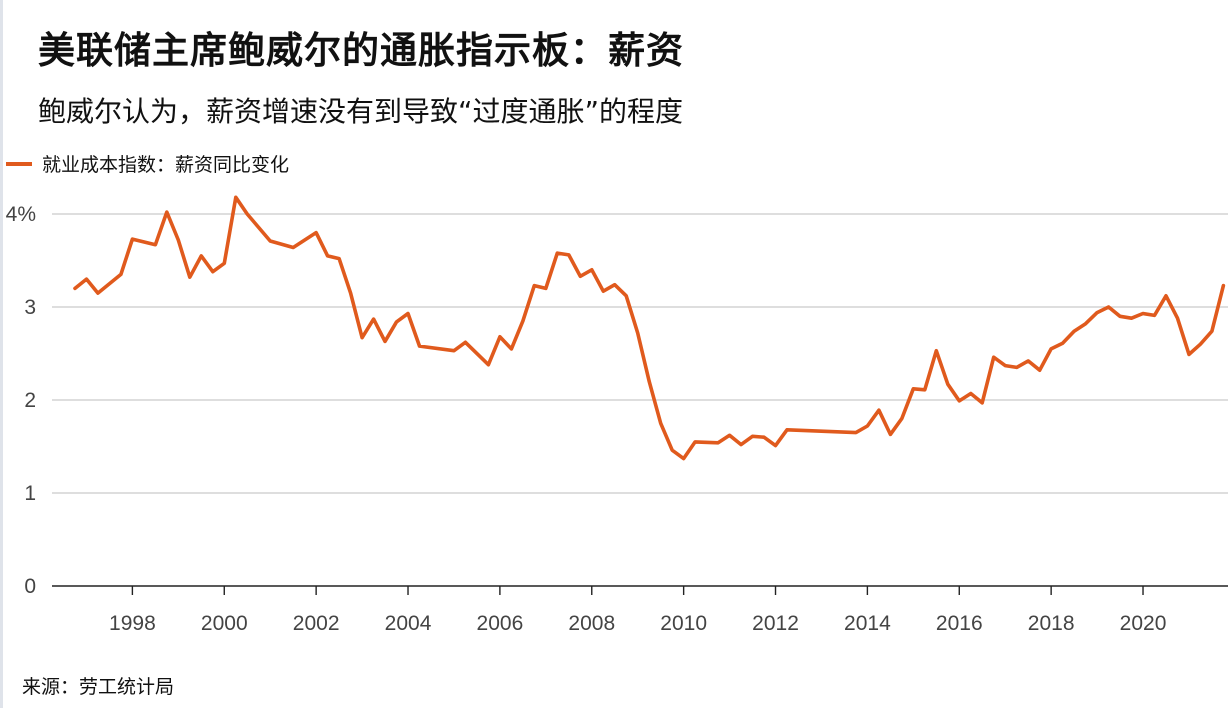  I want to click on legend-label: 就业成本指数：薪资同比变化, so click(166, 165).